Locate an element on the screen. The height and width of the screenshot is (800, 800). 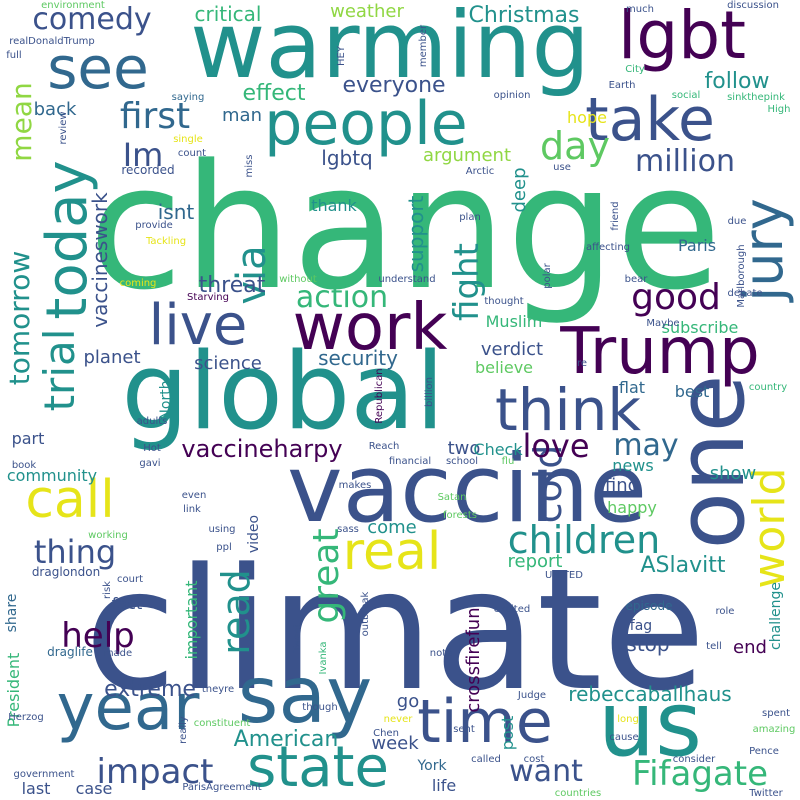
word-effect: effect is located at coordinates (274, 93).